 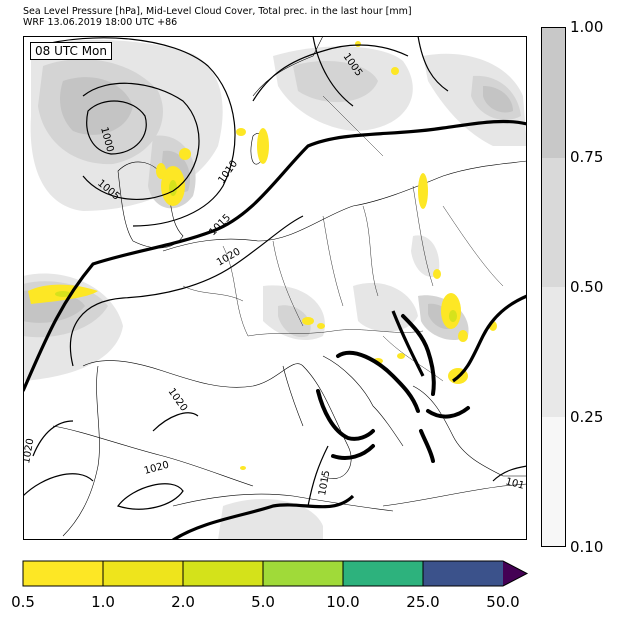 I want to click on precip-tick-label: 0.5, so click(x=23, y=602).